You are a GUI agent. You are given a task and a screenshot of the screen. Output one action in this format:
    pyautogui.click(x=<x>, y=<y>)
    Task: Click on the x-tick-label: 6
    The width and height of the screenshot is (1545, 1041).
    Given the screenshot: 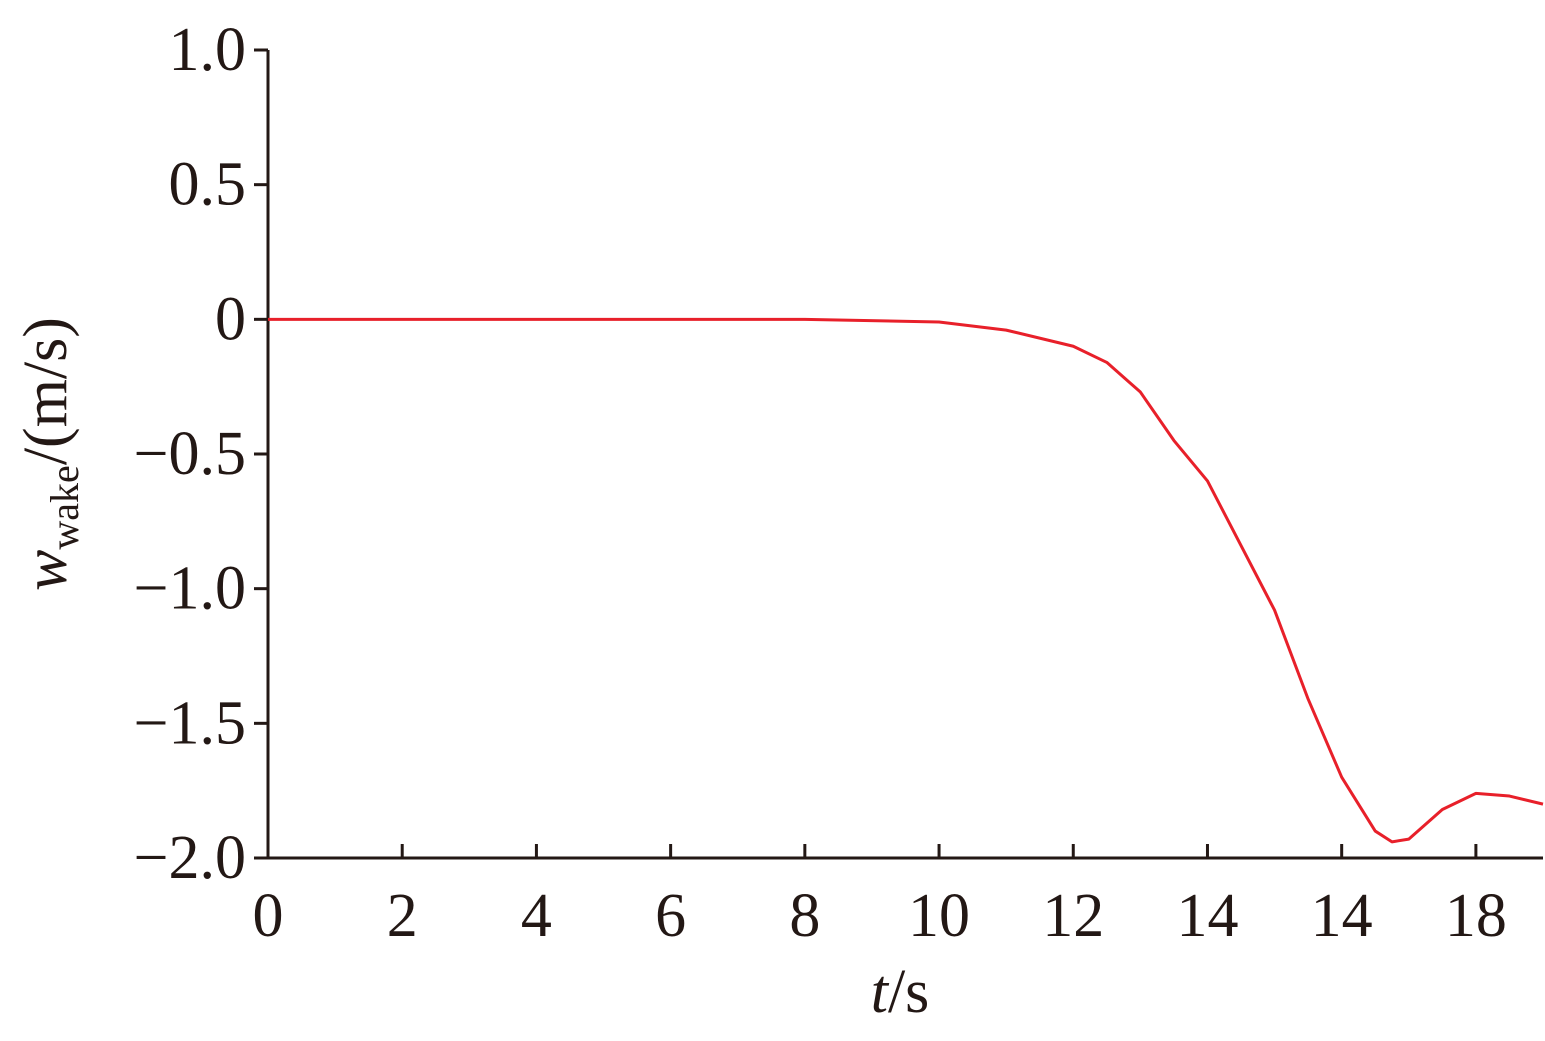 What is the action you would take?
    pyautogui.click(x=670, y=916)
    